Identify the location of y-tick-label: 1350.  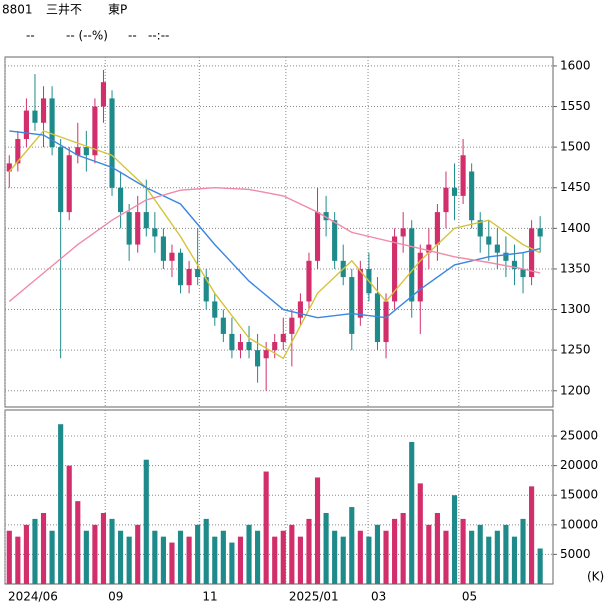
(575, 268).